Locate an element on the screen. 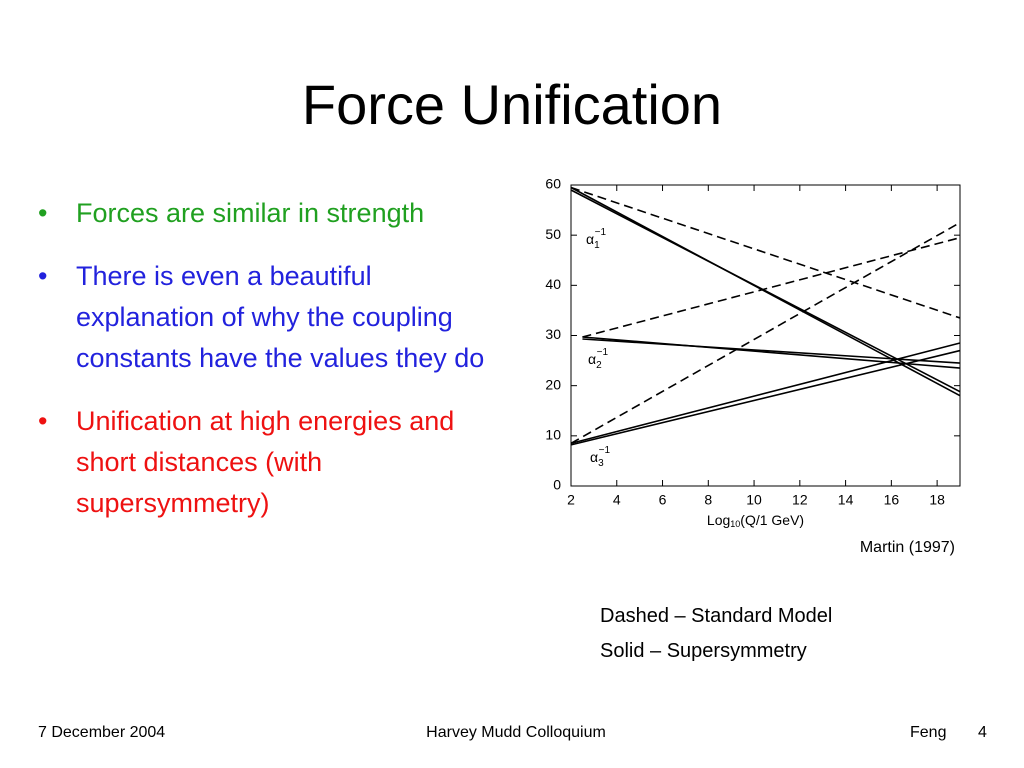 The image size is (1024, 768). y-tick-label: 20 is located at coordinates (553, 384).